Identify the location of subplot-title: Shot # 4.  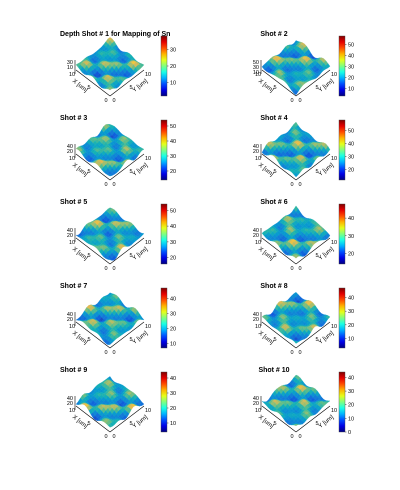
(273, 118).